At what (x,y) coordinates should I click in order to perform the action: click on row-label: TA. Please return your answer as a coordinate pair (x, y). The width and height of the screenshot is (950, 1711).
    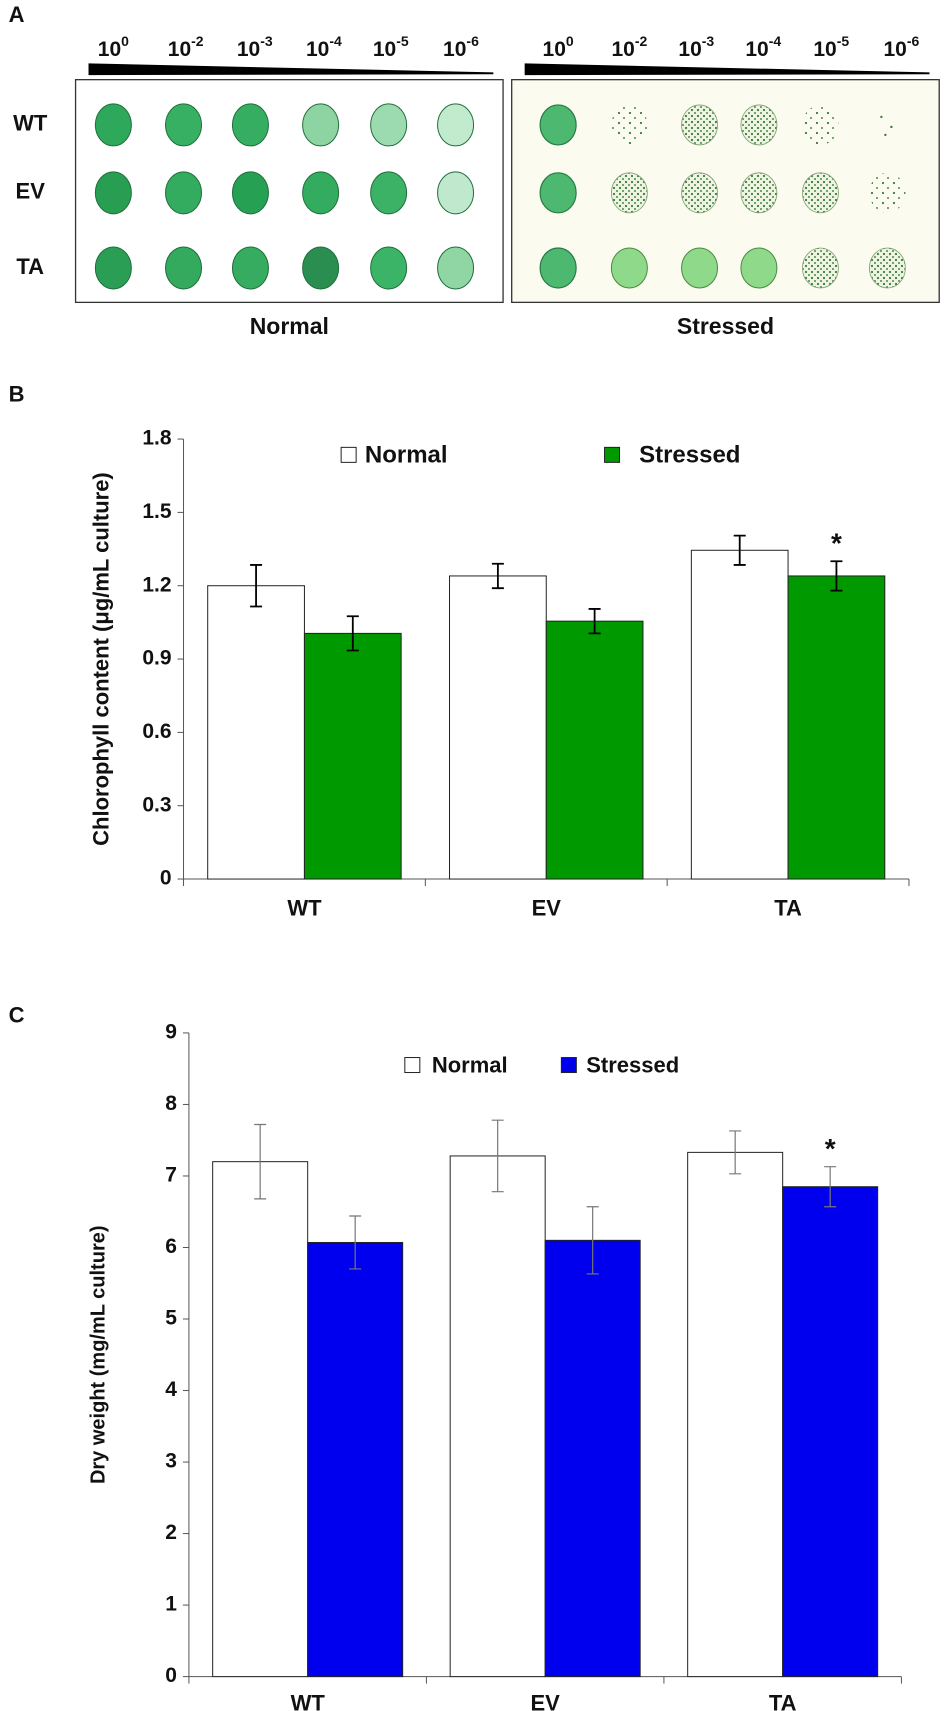
    Looking at the image, I should click on (30, 266).